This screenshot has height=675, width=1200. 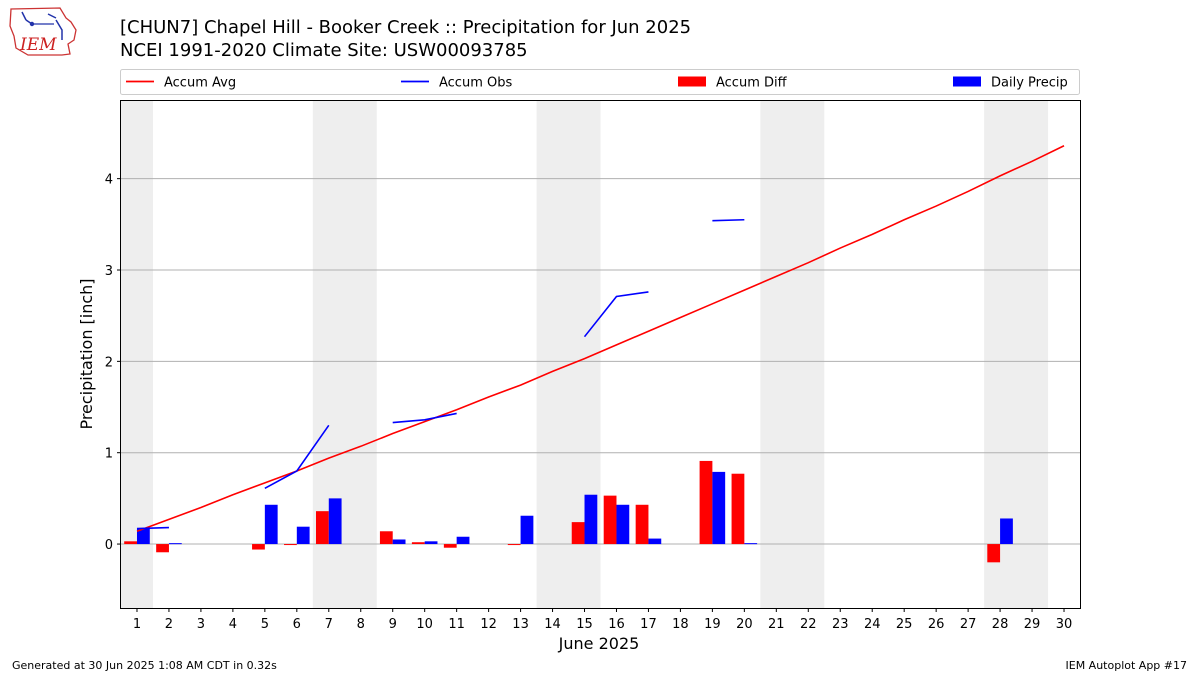 What do you see at coordinates (109, 362) in the screenshot?
I see `y-tick-label: 2` at bounding box center [109, 362].